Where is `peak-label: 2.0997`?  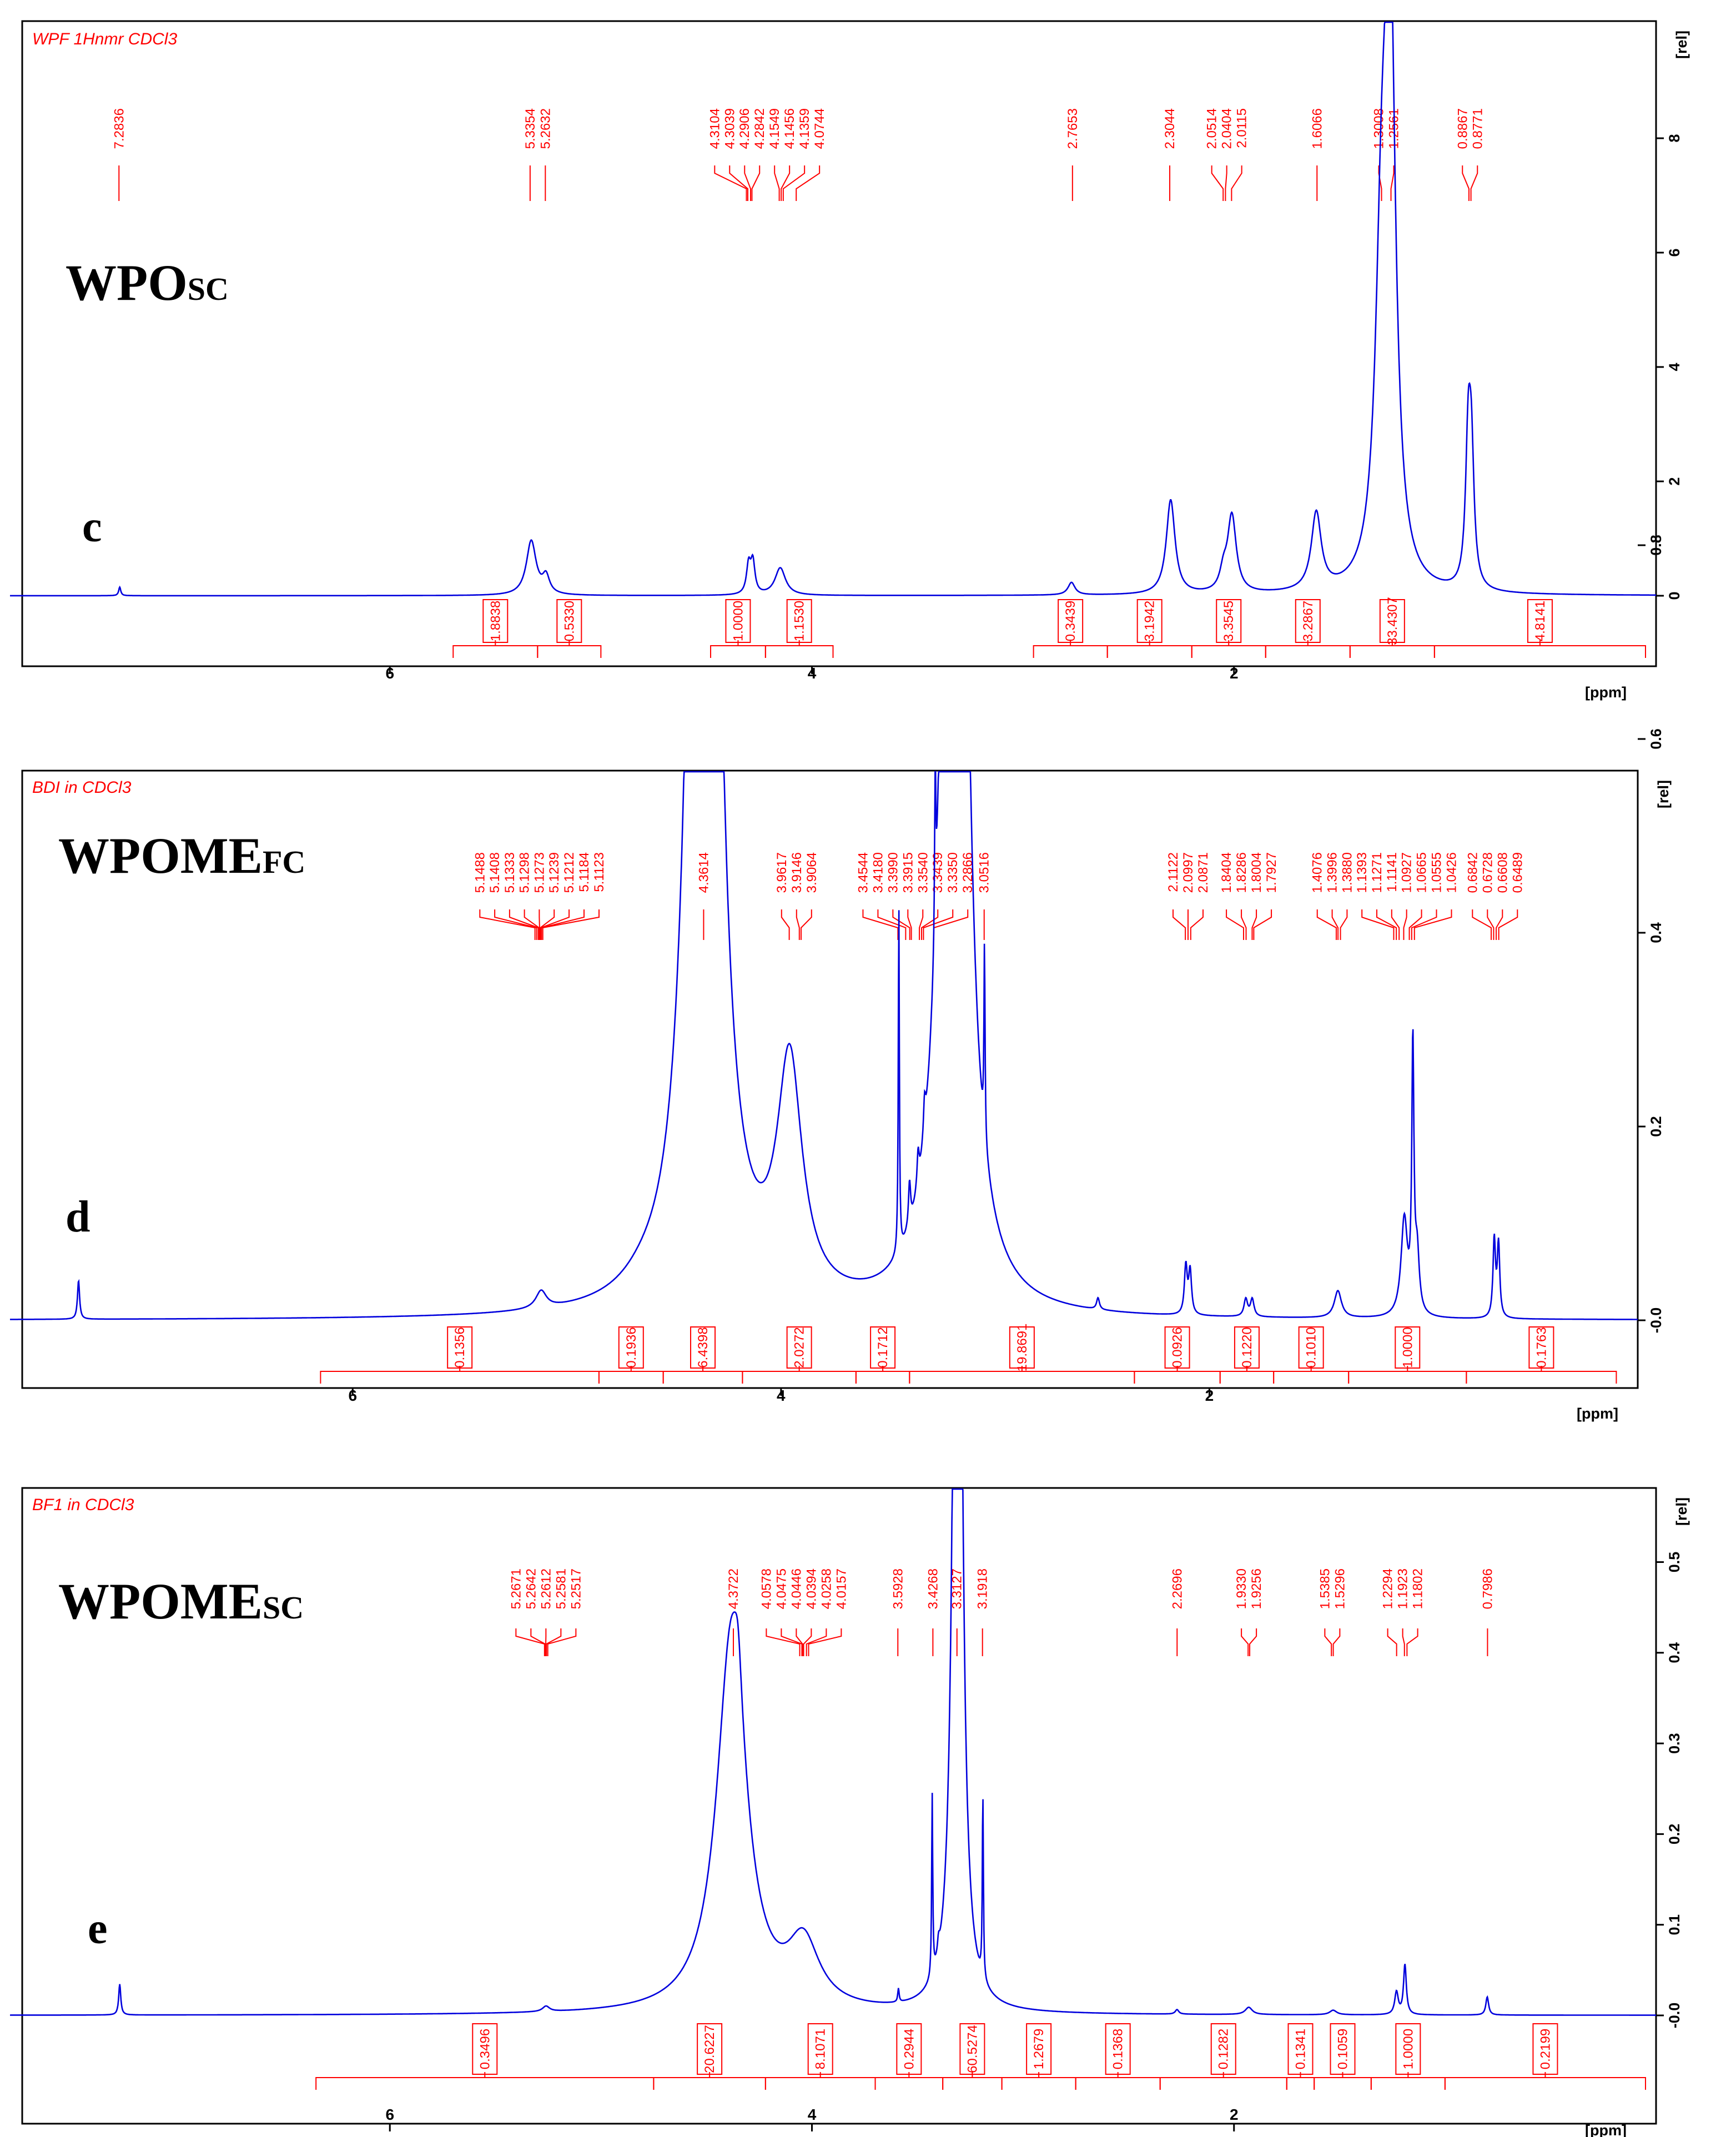
peak-label: 2.0997 is located at coordinates (1188, 872).